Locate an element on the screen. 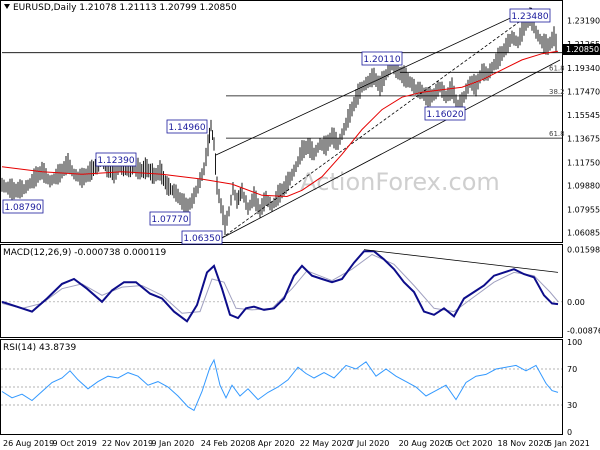 This screenshot has width=600, height=450. price-label-low-4: 1.06350 is located at coordinates (202, 237).